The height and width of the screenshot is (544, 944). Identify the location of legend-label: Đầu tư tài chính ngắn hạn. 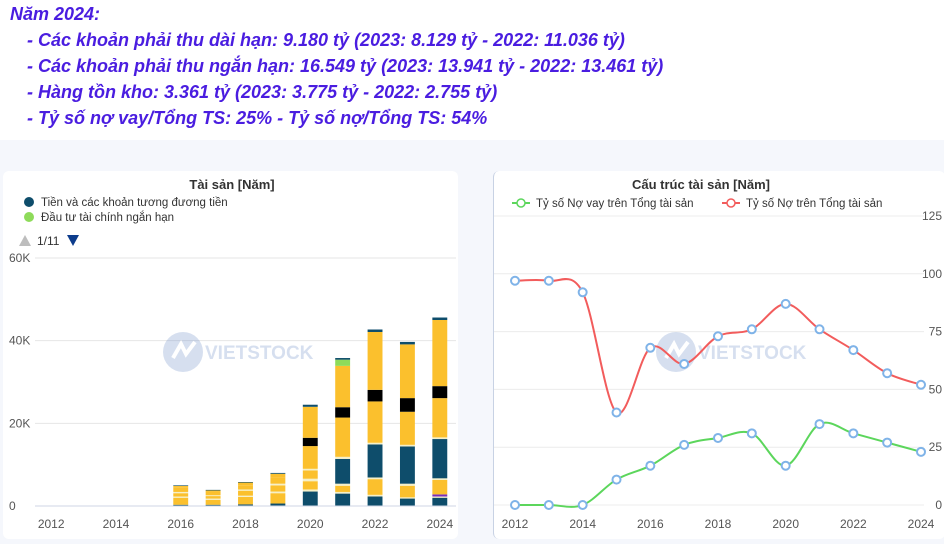
(107, 217).